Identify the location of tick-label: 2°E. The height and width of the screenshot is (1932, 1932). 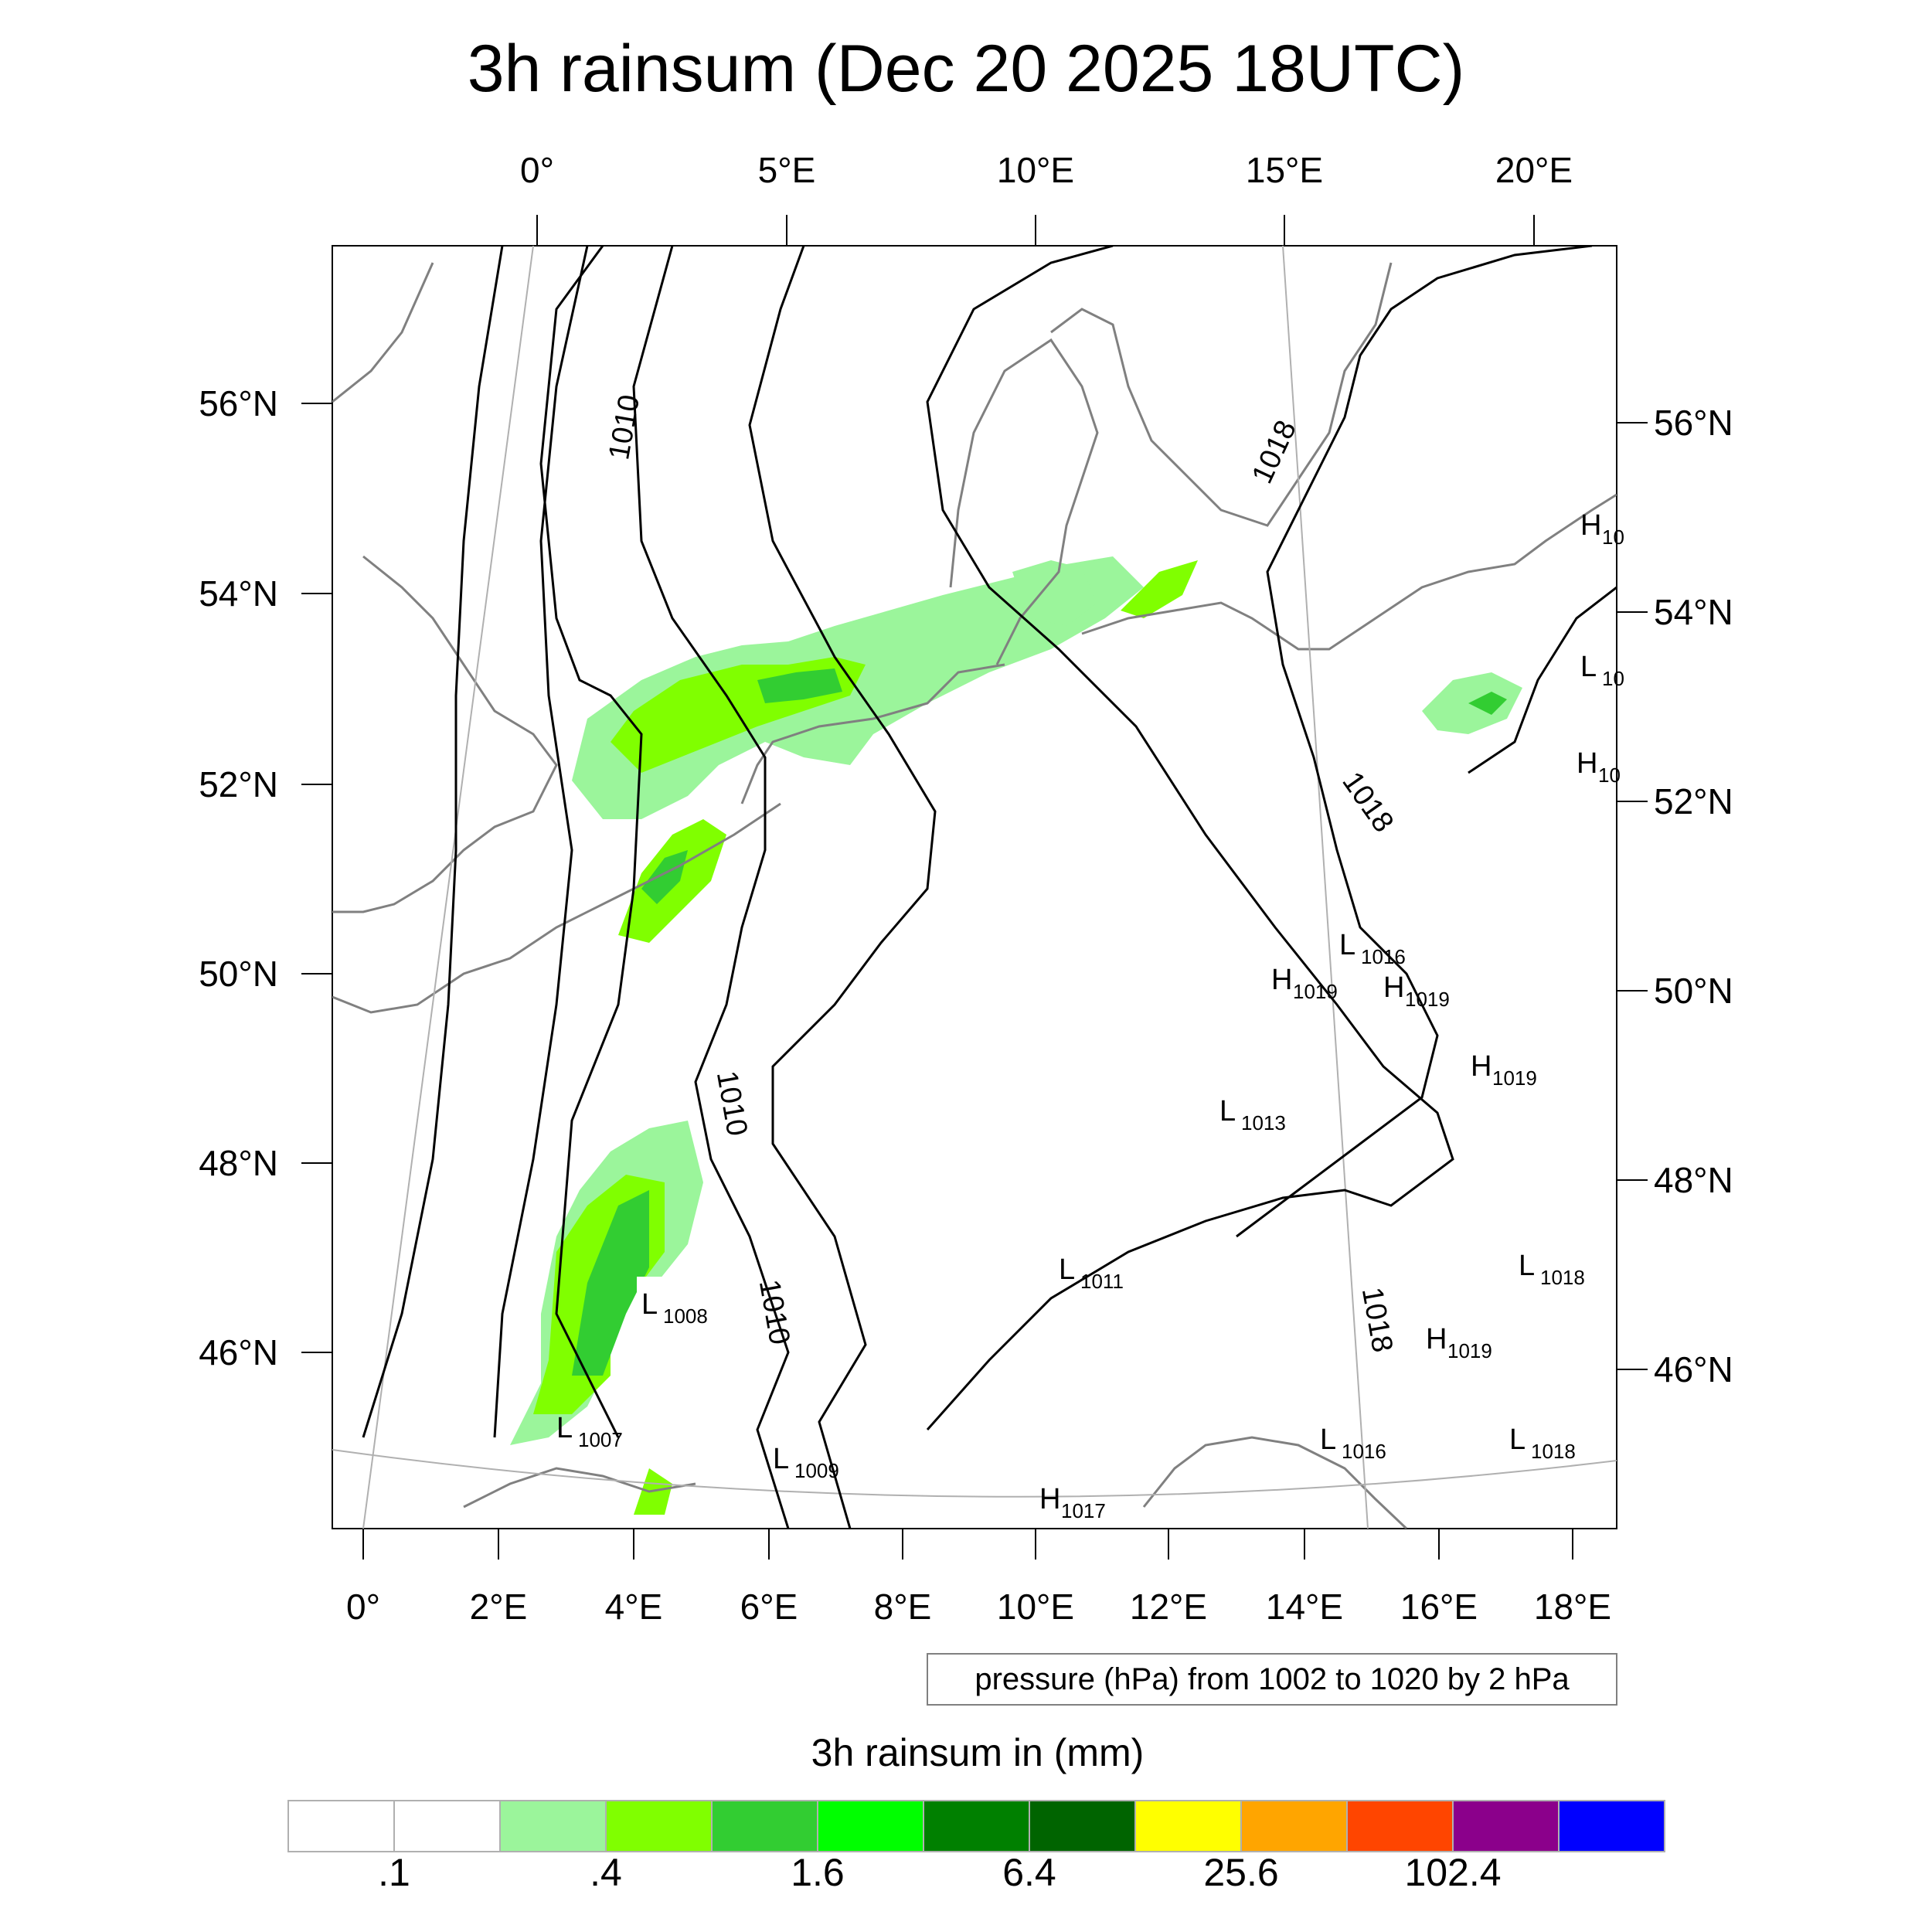
(499, 1607).